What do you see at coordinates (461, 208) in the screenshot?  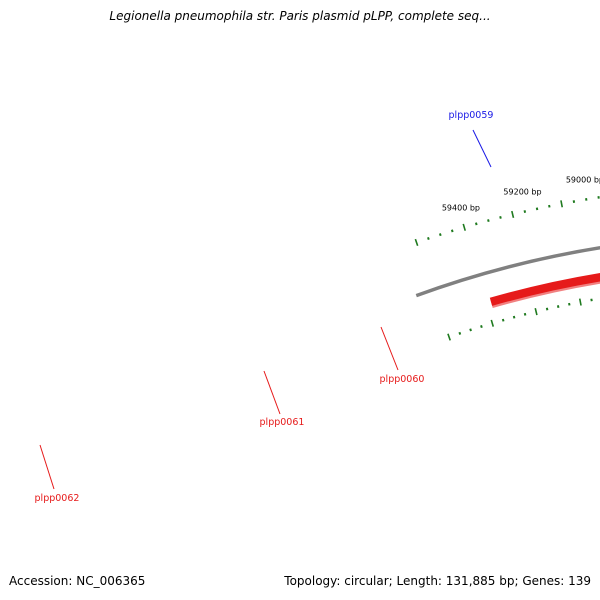 I see `ruler-tick-label: 59400 bp` at bounding box center [461, 208].